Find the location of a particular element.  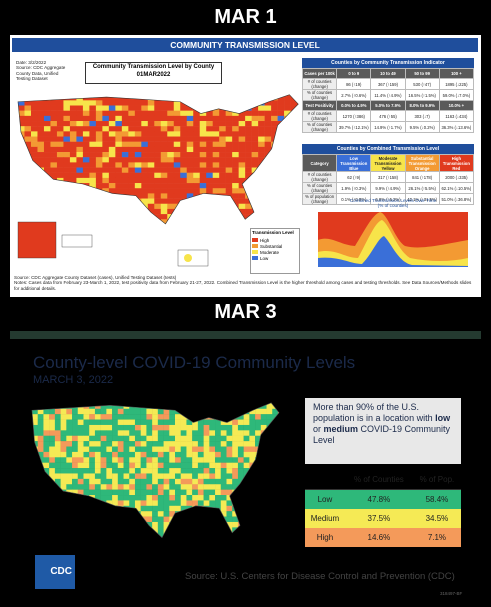

legend-label: High is located at coordinates (265, 240).